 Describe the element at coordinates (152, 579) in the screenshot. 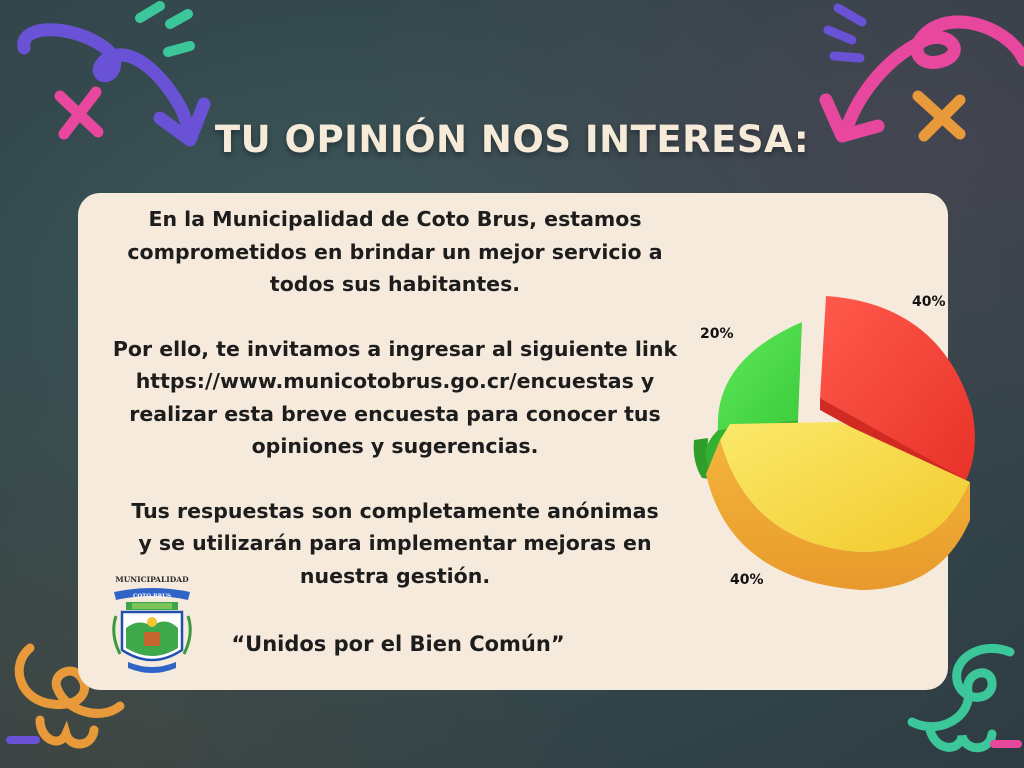

I see `crest-top-text: MUNICIPALIDAD` at that location.